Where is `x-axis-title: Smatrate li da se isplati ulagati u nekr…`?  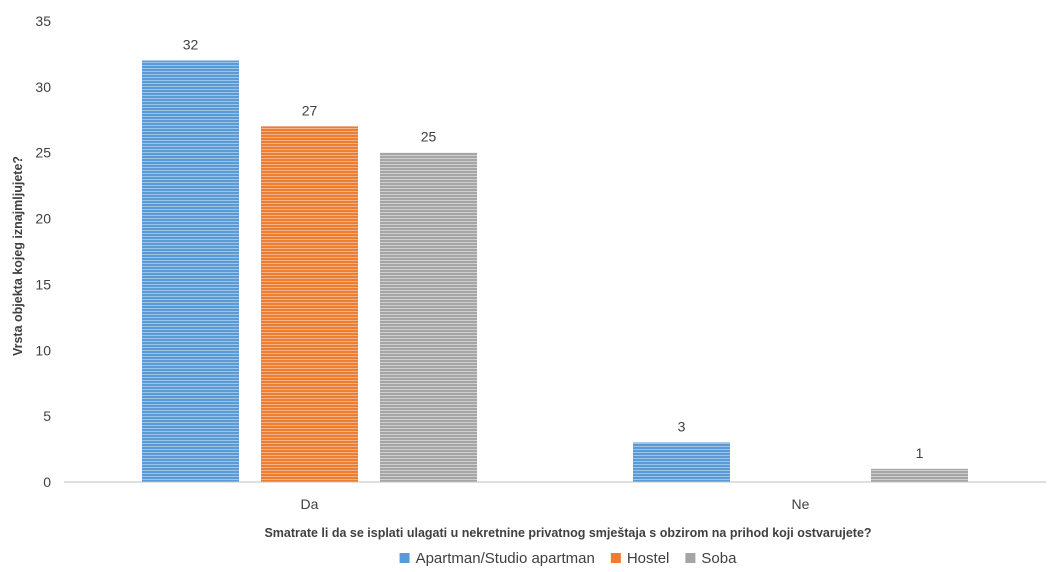 x-axis-title: Smatrate li da se isplati ulagati u nekr… is located at coordinates (567, 533).